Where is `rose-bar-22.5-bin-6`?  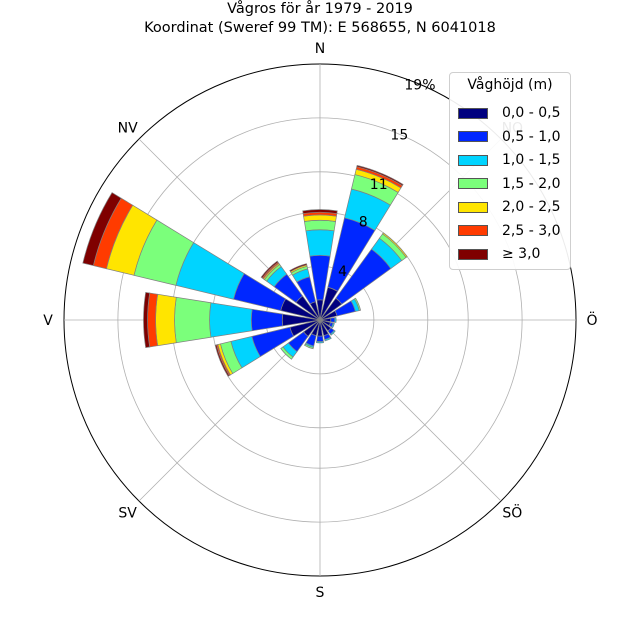 rose-bar-22.5-bin-6 is located at coordinates (380, 175).